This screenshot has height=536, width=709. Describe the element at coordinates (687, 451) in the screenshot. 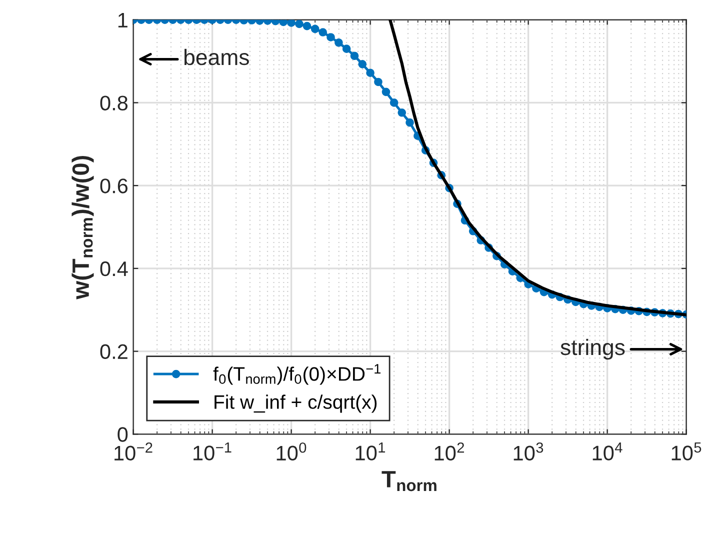

I see `x-tick-label: 10$^{5}$` at that location.